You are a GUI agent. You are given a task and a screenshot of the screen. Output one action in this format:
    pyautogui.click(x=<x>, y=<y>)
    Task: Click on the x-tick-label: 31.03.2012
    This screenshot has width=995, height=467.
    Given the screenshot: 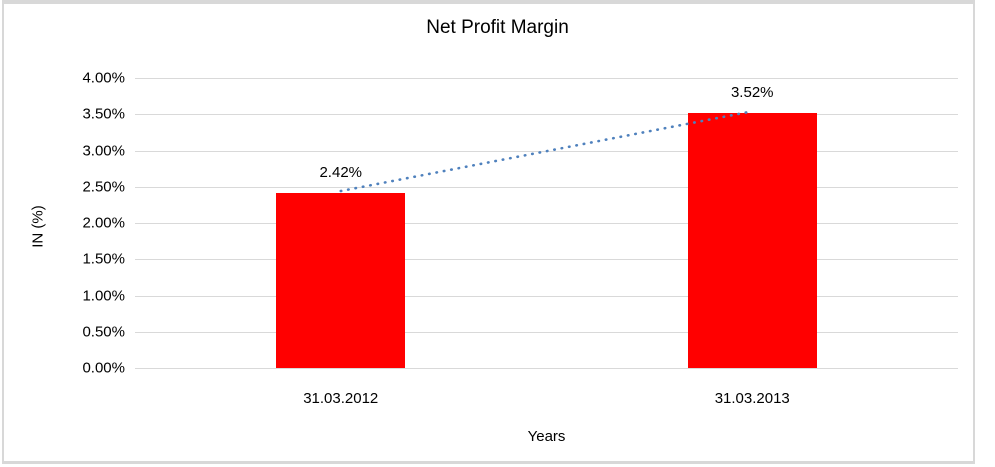 What is the action you would take?
    pyautogui.click(x=341, y=398)
    